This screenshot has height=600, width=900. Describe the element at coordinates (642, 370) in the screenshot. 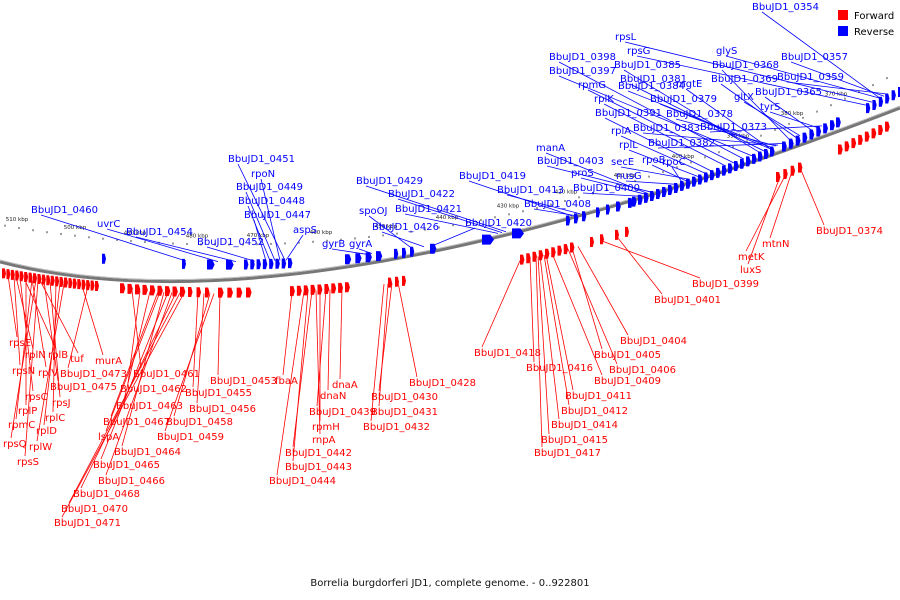

I see `forward-gene-label: BbuJD1_0406` at that location.